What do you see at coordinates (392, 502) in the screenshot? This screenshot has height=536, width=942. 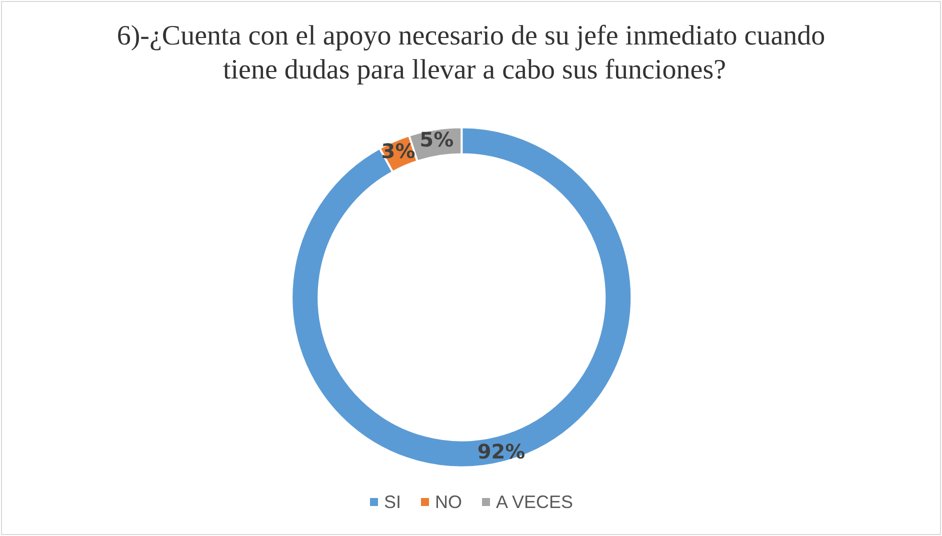 I see `legend-label: SI` at bounding box center [392, 502].